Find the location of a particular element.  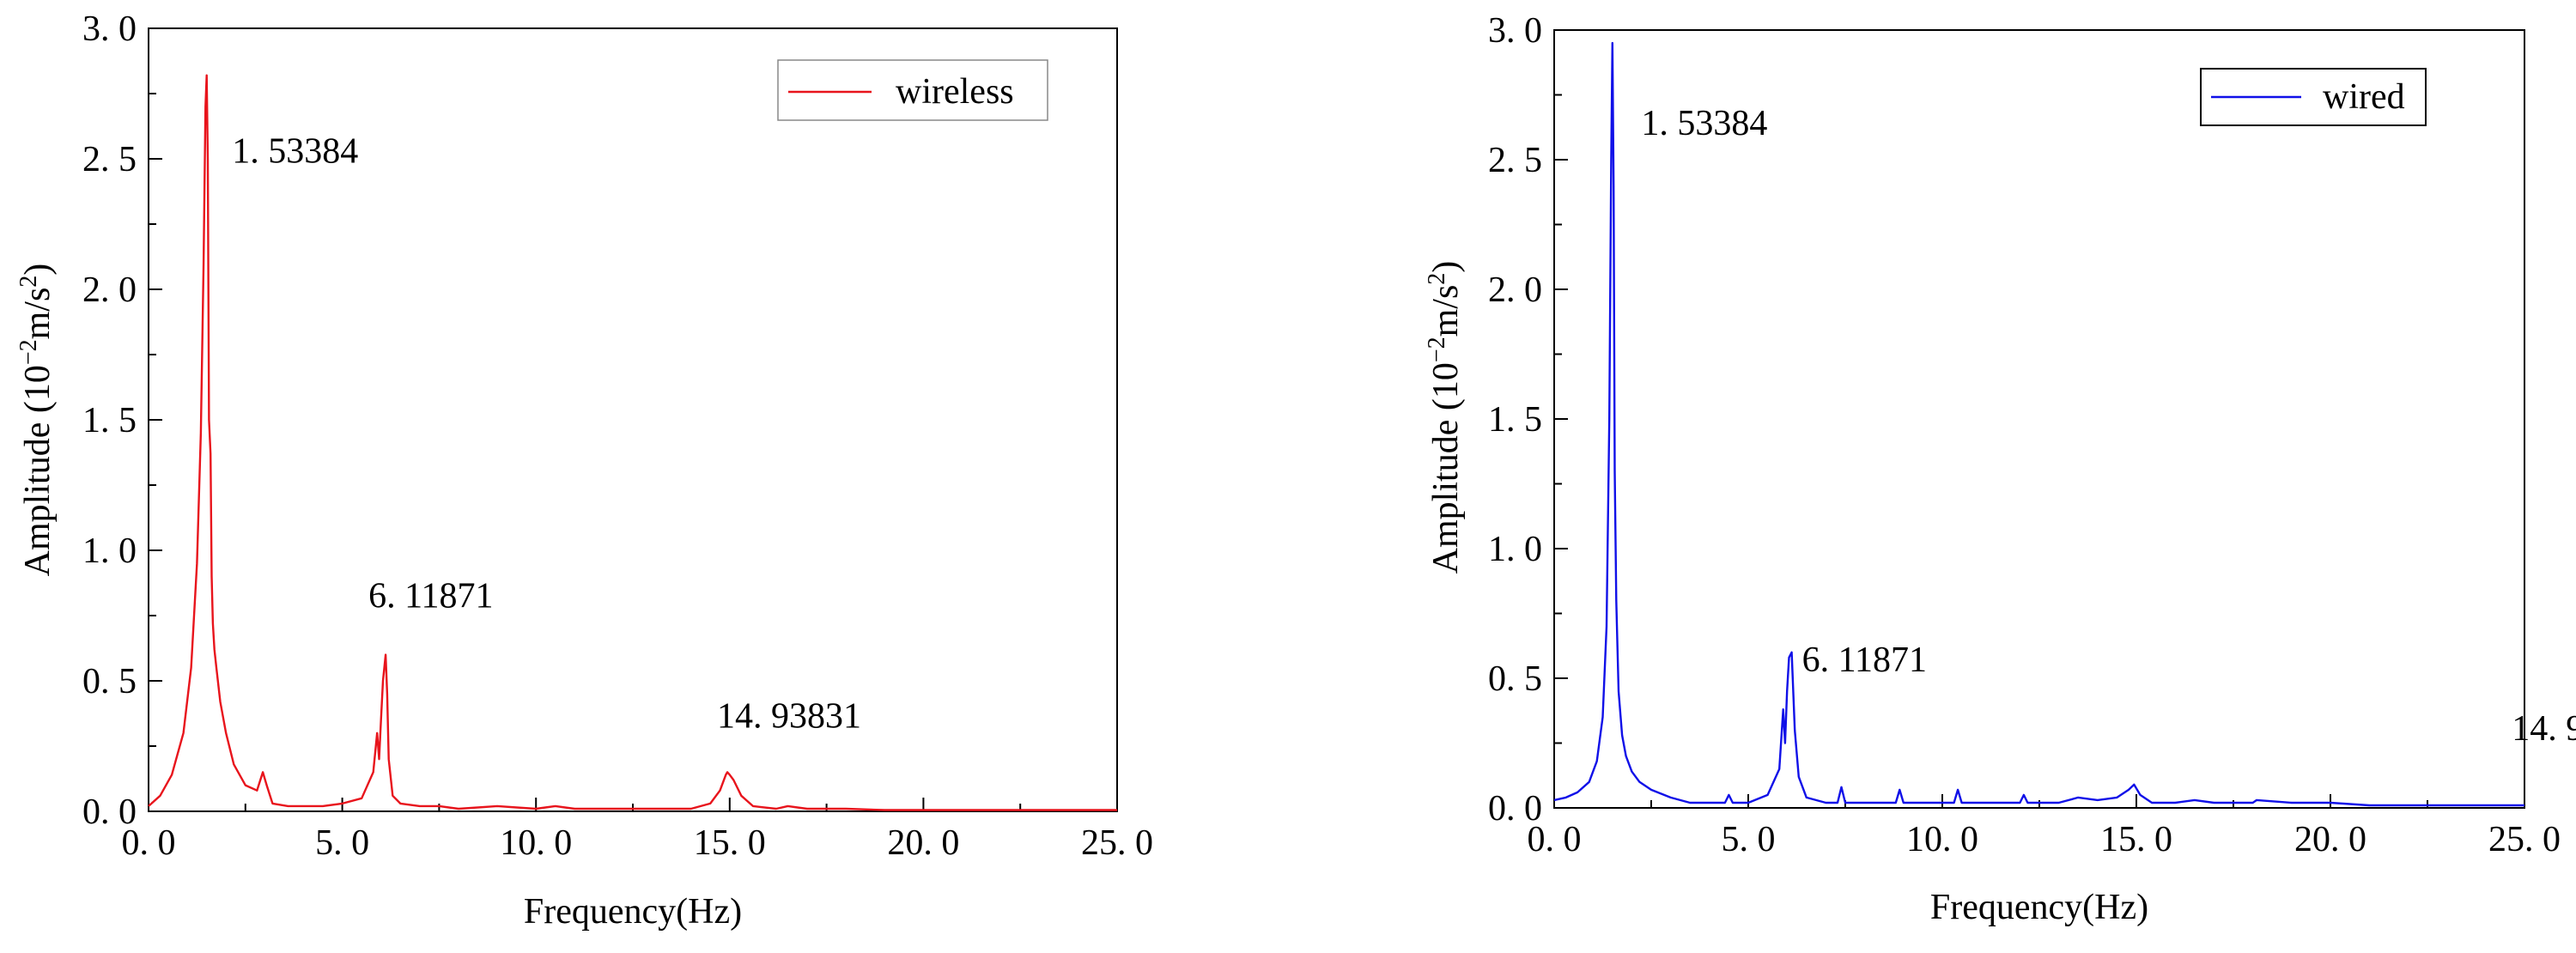

legend: wireless is located at coordinates (913, 90).